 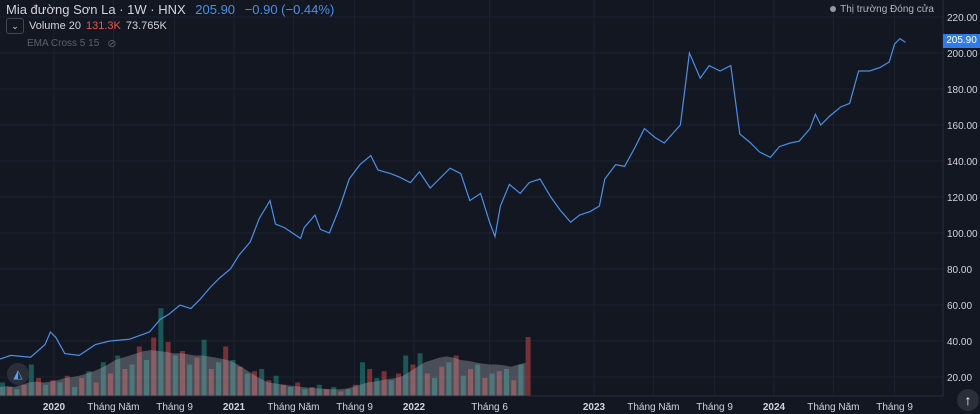 I want to click on ema-label: EMA Cross 5 15, so click(x=63, y=43).